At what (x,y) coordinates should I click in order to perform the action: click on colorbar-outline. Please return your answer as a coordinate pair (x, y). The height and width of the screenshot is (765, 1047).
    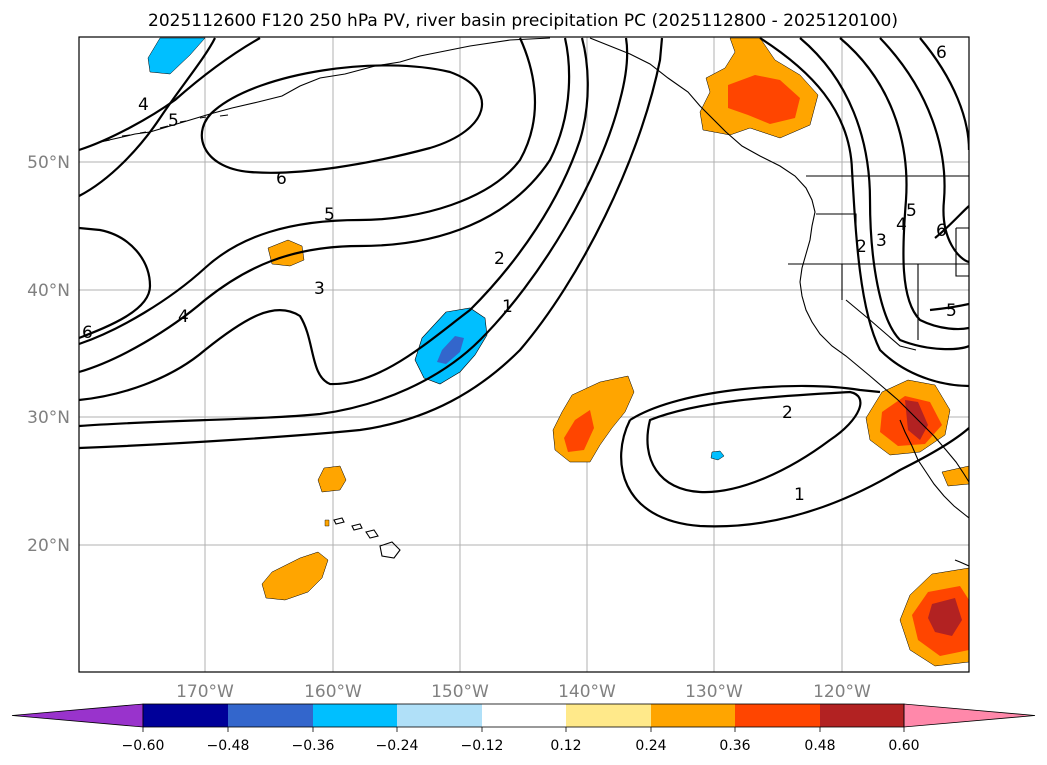
    Looking at the image, I should click on (523, 715).